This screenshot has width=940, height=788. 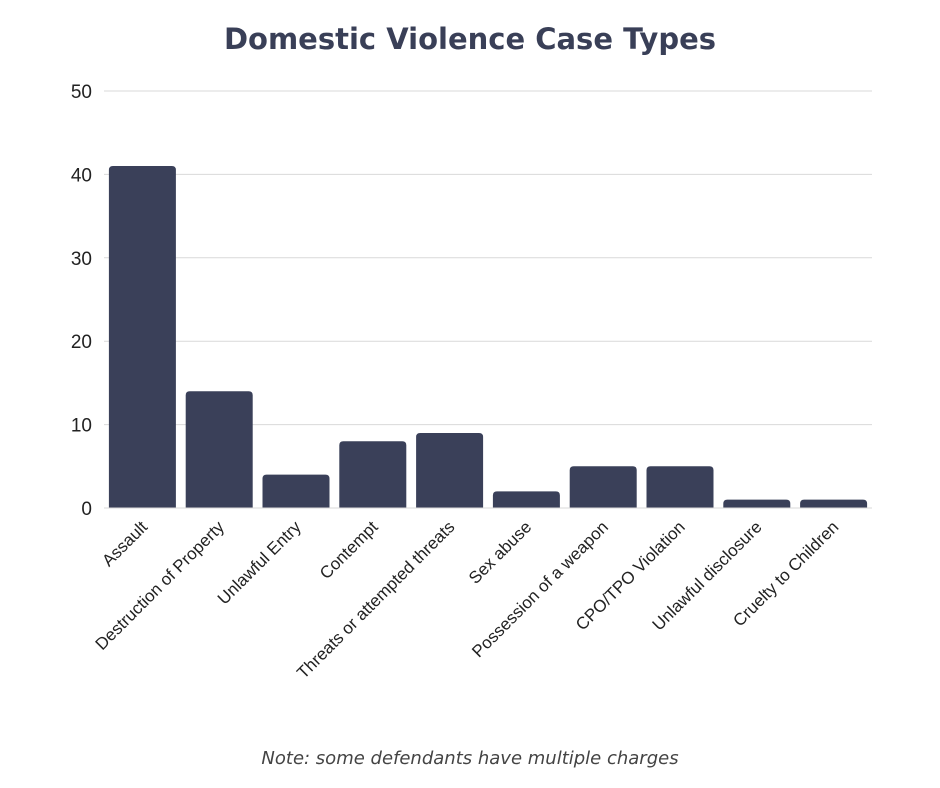 What do you see at coordinates (470, 39) in the screenshot?
I see `chart-title: Domestic Violence Case Types` at bounding box center [470, 39].